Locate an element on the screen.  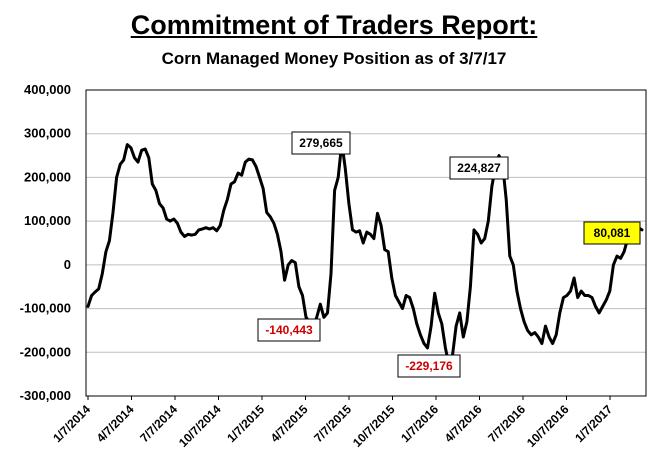
chart-title: Commitment of Traders Report: is located at coordinates (334, 25).